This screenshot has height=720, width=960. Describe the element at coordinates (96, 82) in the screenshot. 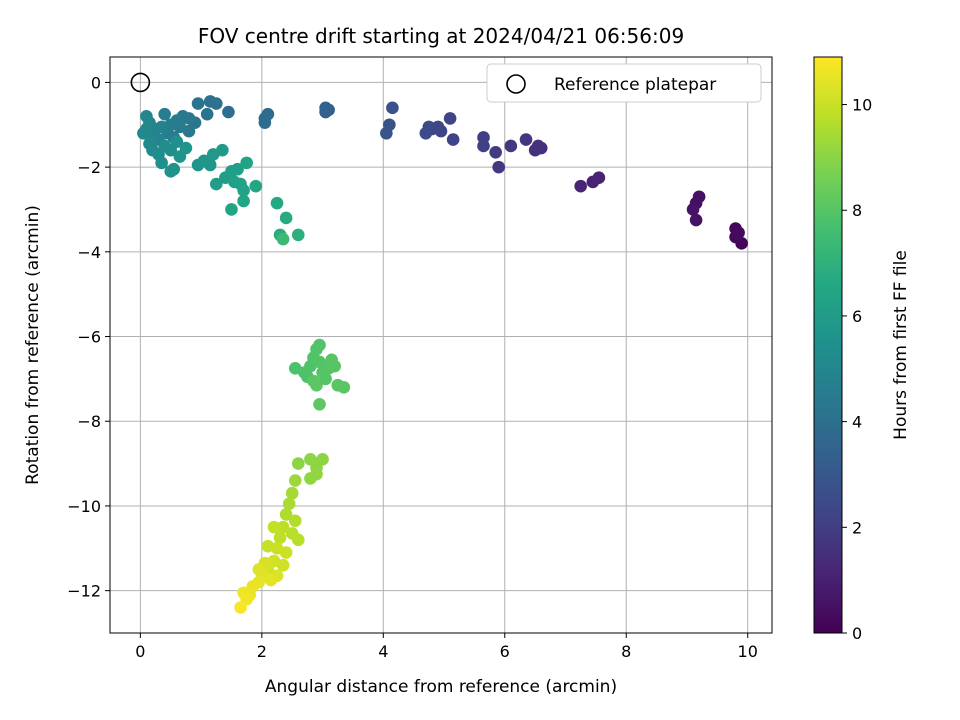

I see `y-tick-label: 0` at that location.